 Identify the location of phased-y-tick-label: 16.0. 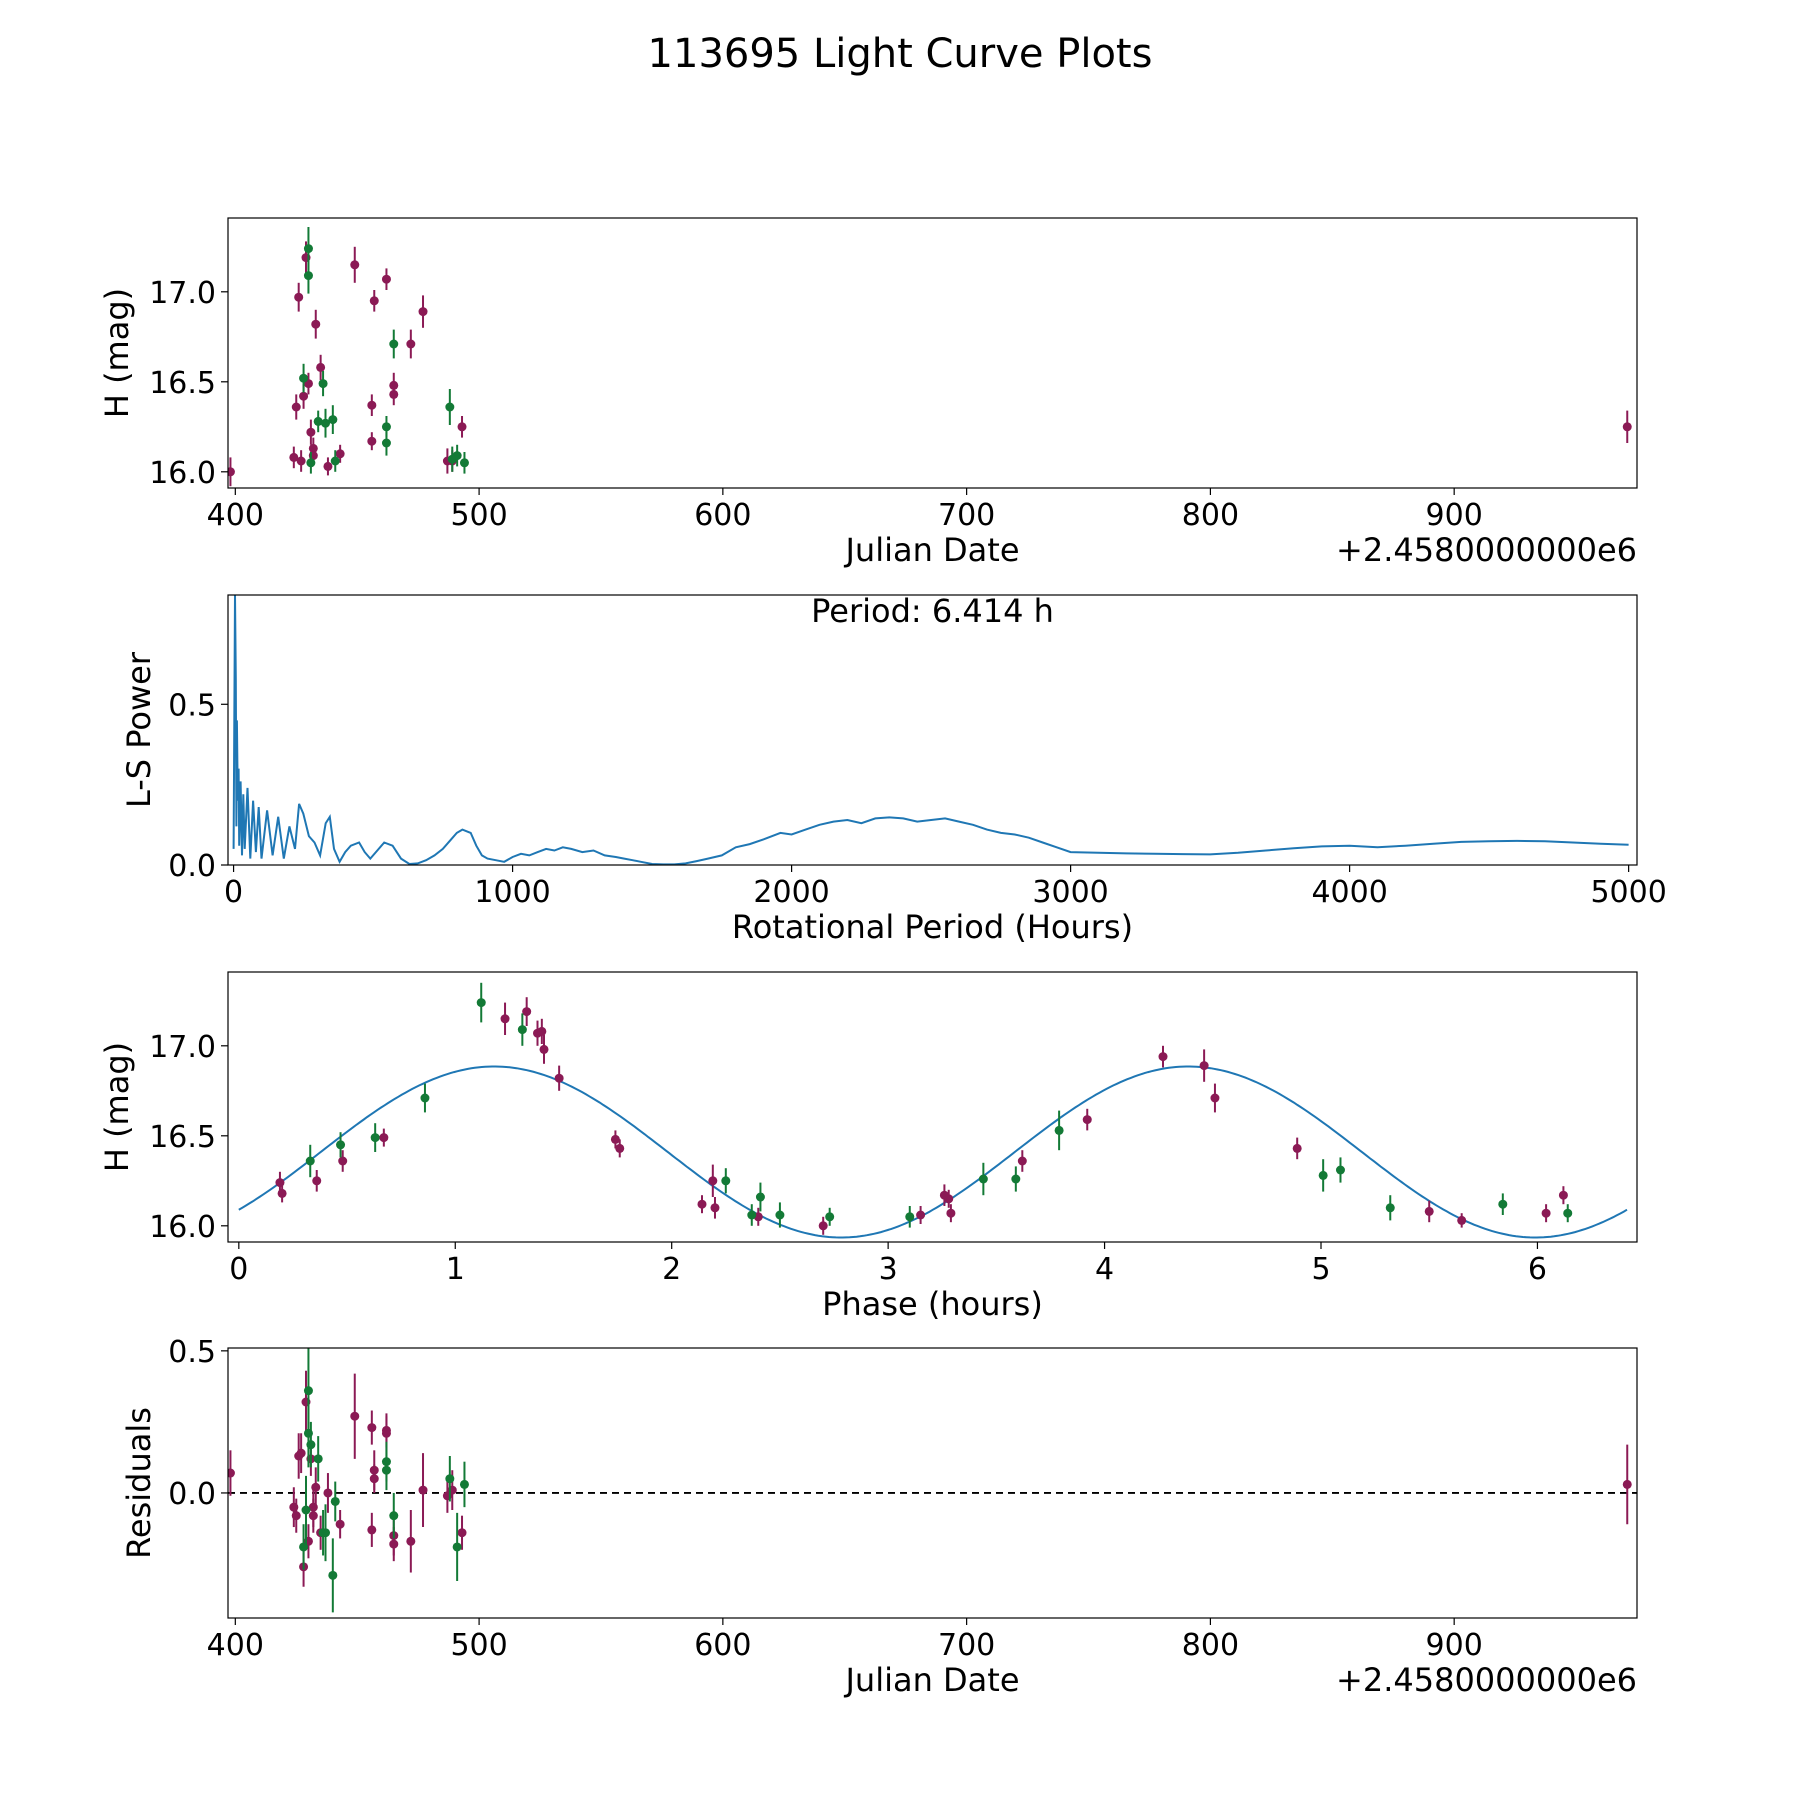
(182, 1227).